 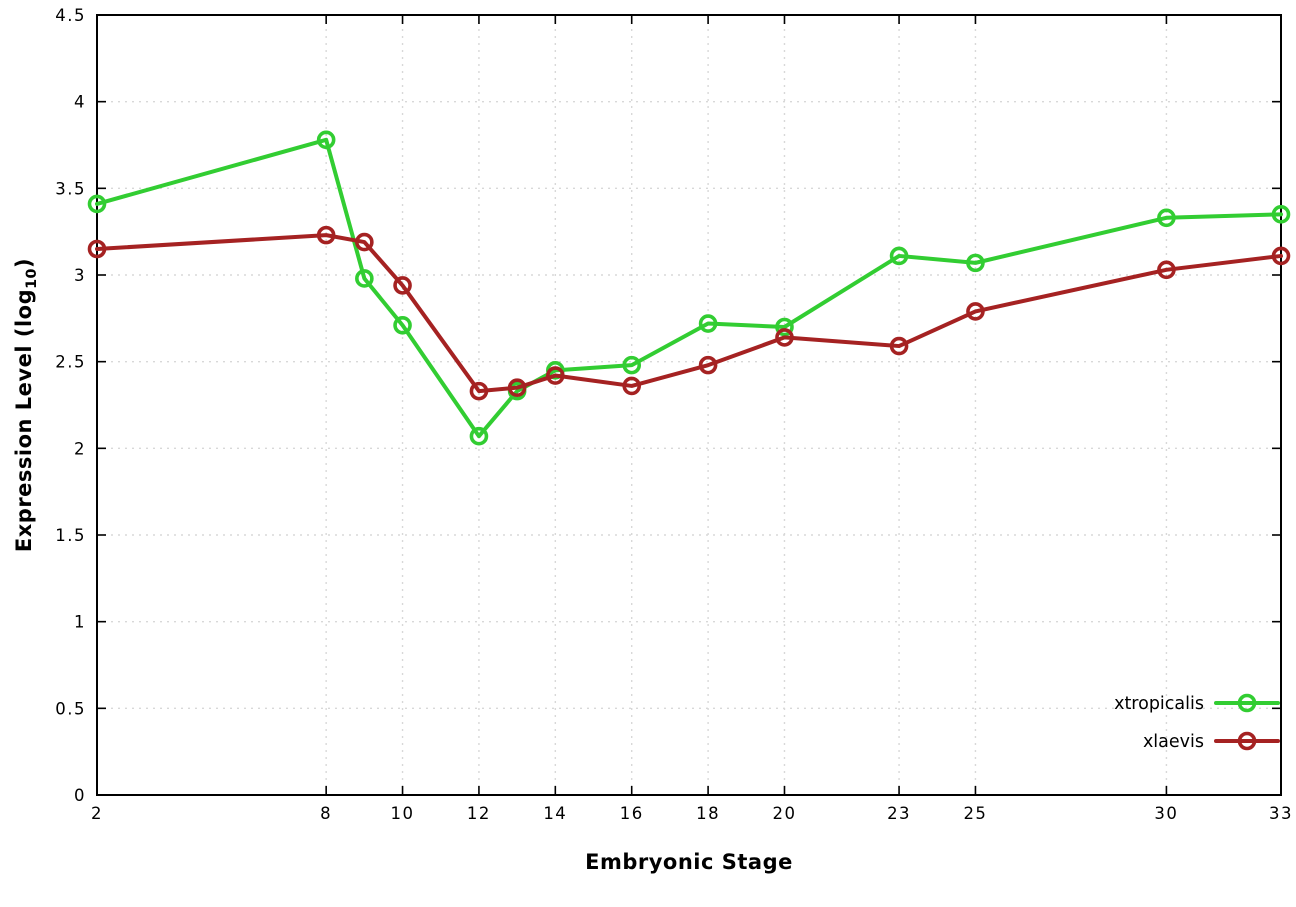 What do you see at coordinates (689, 862) in the screenshot?
I see `x-axis-title: Embryonic Stage` at bounding box center [689, 862].